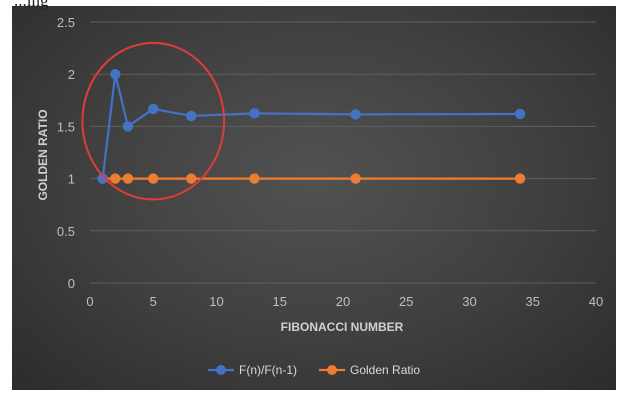 The image size is (621, 394). What do you see at coordinates (66, 231) in the screenshot?
I see `y-tick-label: 0.5` at bounding box center [66, 231].